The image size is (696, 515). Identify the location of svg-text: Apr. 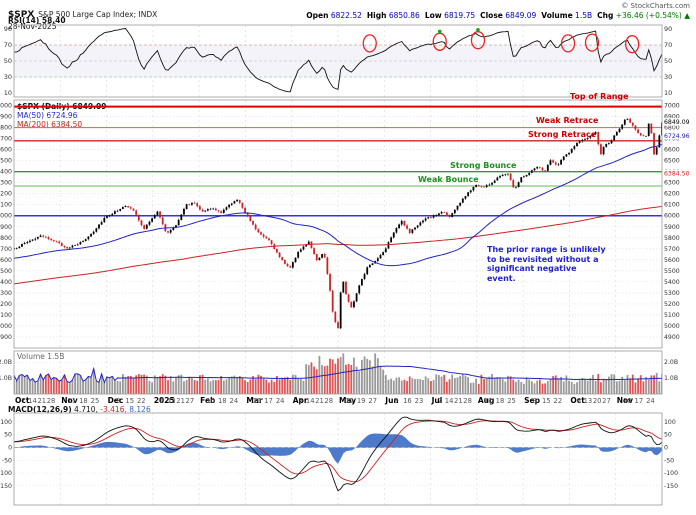
(300, 400).